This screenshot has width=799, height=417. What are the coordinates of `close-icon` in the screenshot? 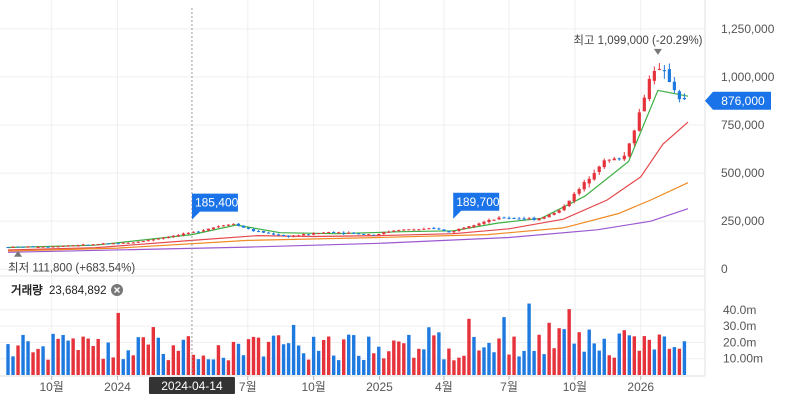 It's located at (117, 290).